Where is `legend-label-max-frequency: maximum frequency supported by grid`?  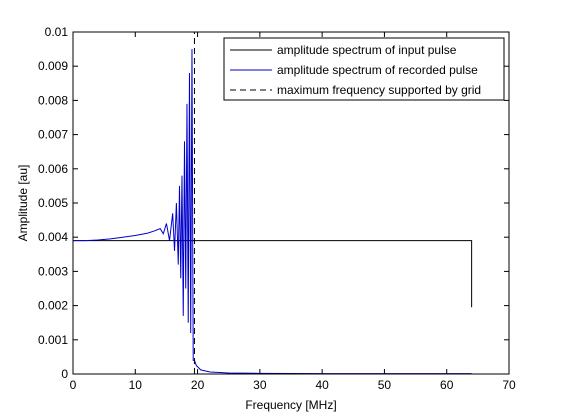 legend-label-max-frequency: maximum frequency supported by grid is located at coordinates (379, 90).